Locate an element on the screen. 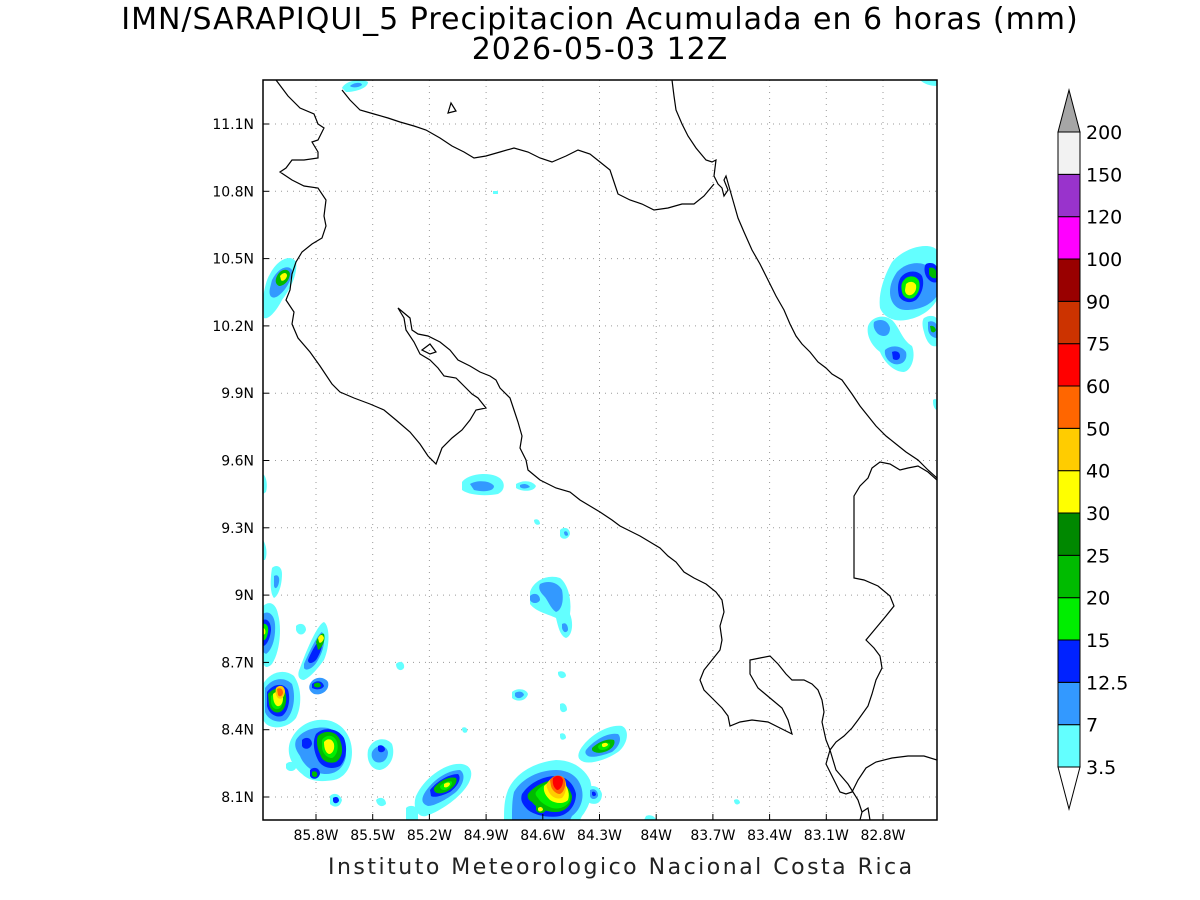 This screenshot has height=900, width=1200. lat-tick-label: 9.6N is located at coordinates (237, 462).